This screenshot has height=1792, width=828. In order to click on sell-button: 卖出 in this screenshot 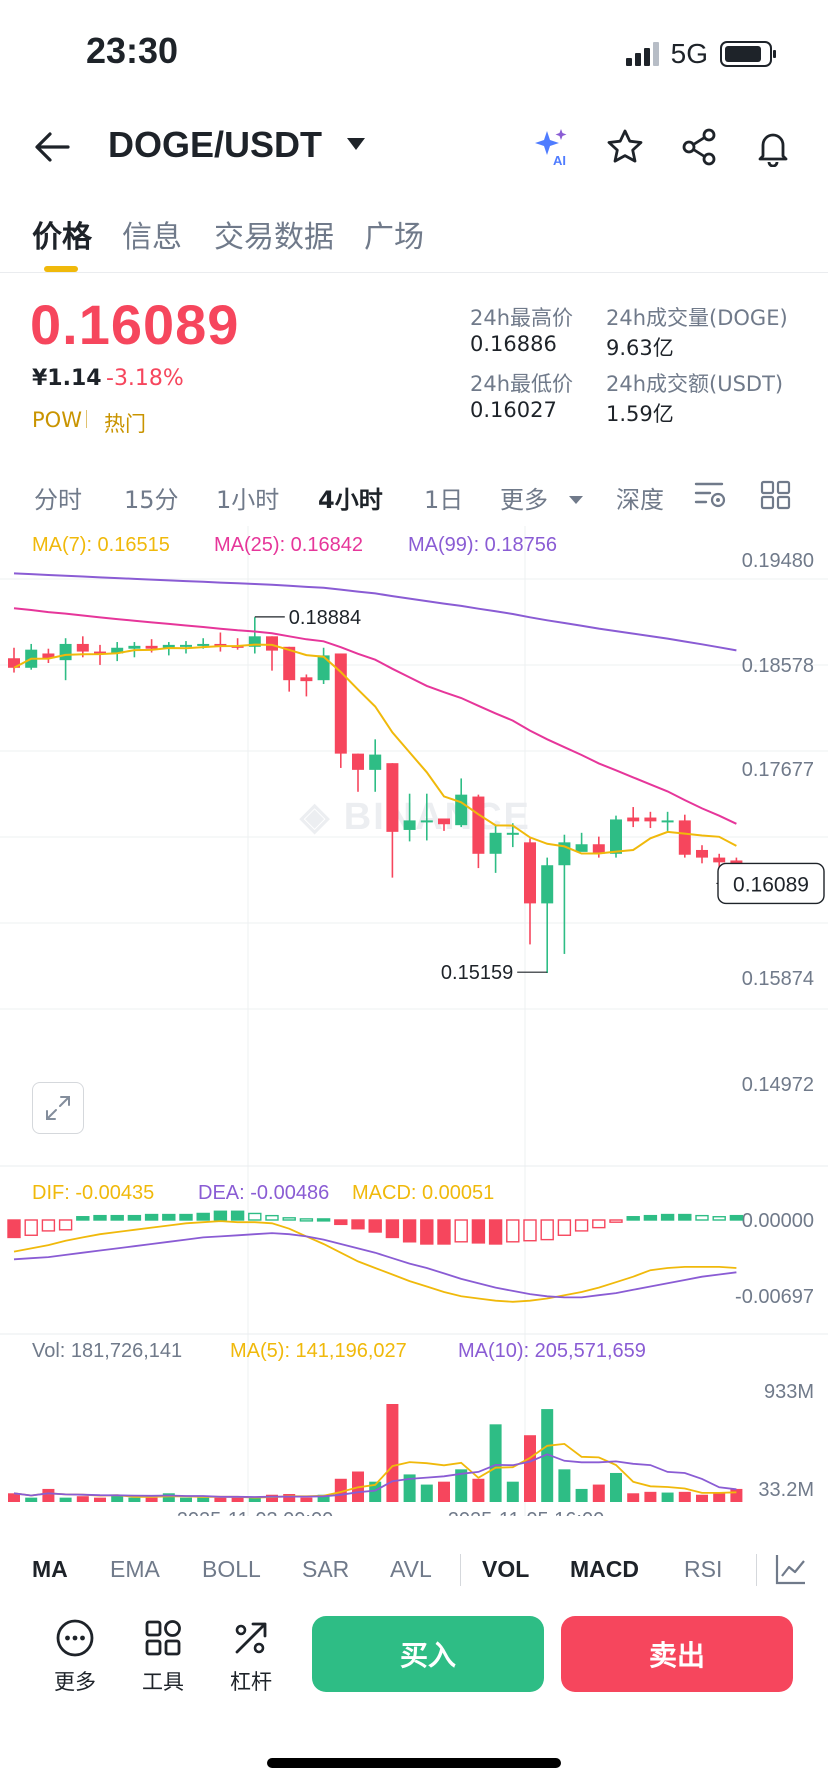, I will do `click(677, 1654)`.